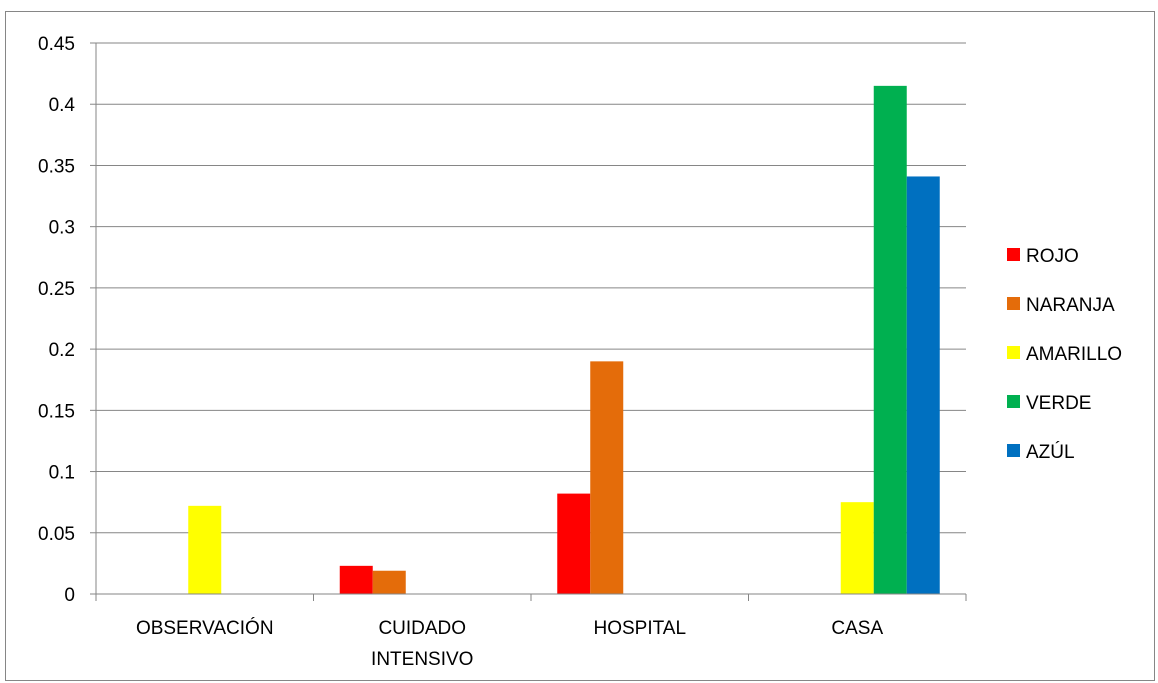 This screenshot has width=1158, height=683. What do you see at coordinates (56, 289) in the screenshot?
I see `y-tick-label: 0.25` at bounding box center [56, 289].